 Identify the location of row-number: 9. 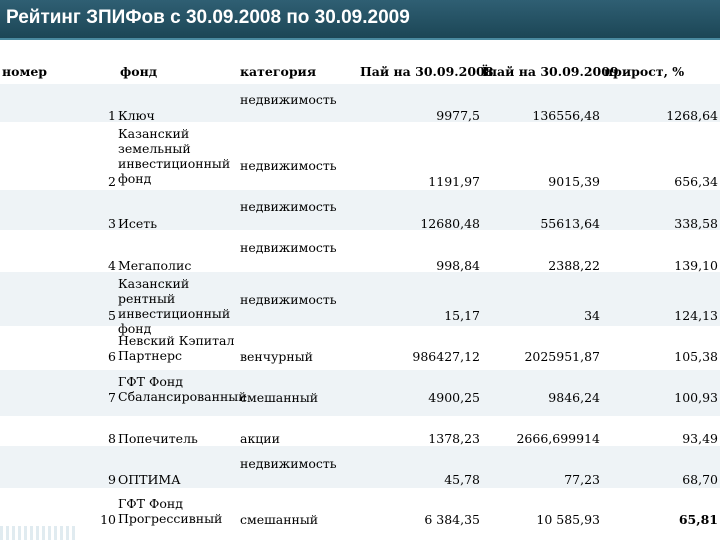
(112, 479).